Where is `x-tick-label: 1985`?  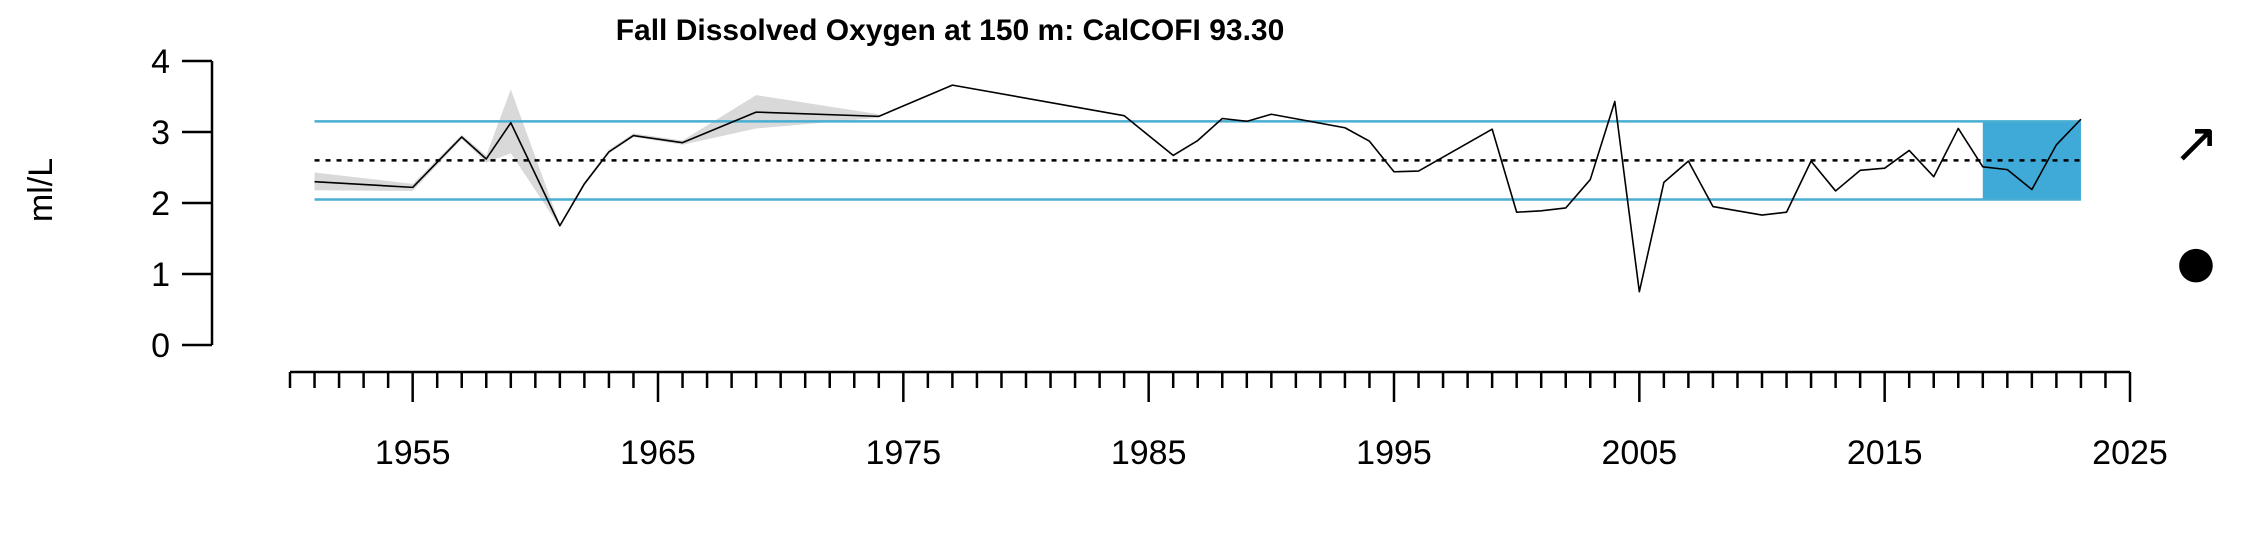
x-tick-label: 1985 is located at coordinates (1149, 453).